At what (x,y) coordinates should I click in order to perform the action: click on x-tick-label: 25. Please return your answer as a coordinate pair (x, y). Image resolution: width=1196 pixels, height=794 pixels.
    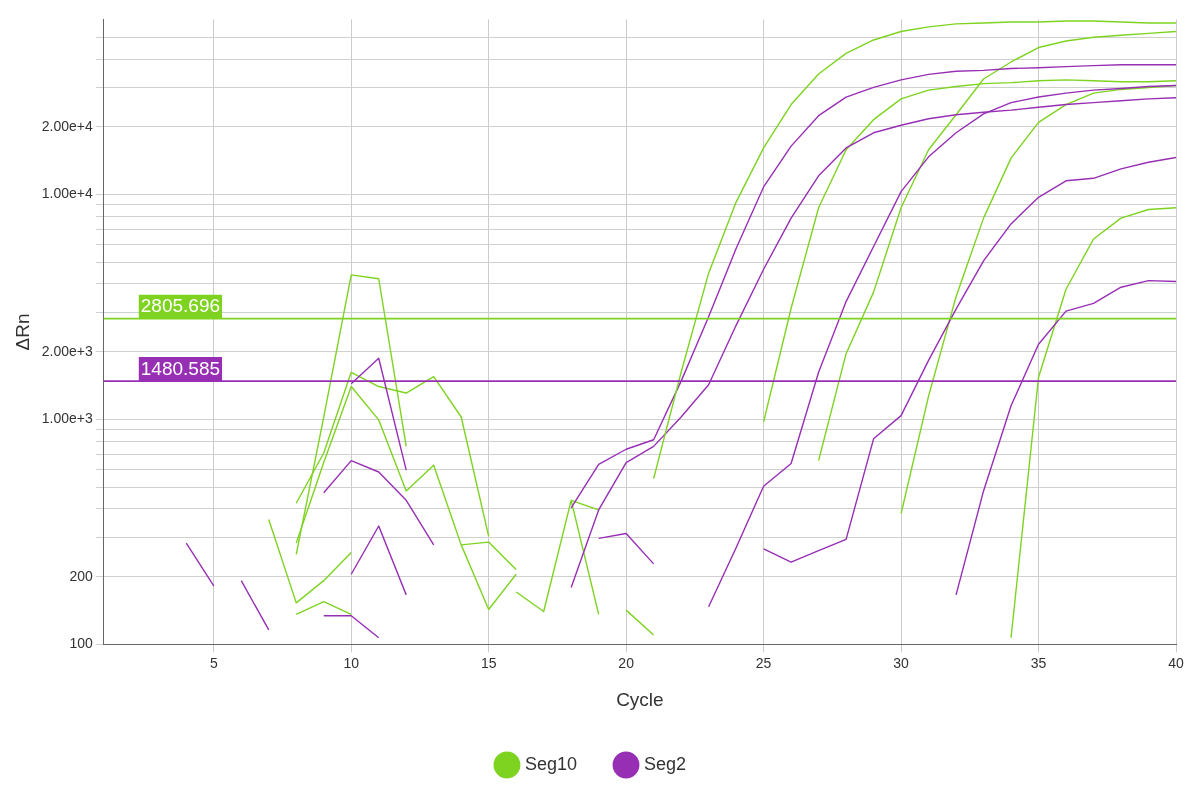
    Looking at the image, I should click on (763, 662).